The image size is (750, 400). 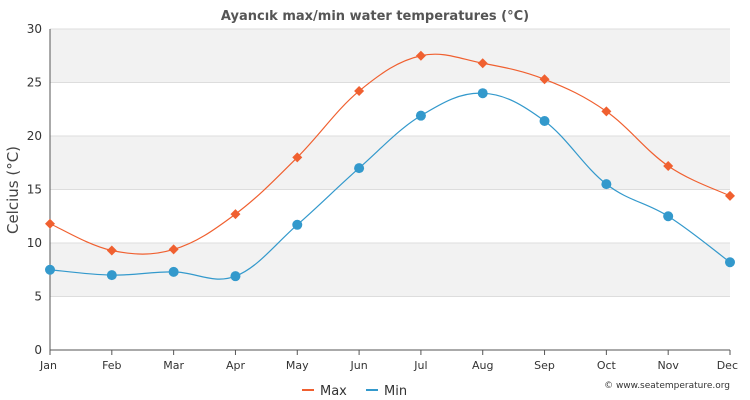 I want to click on y-tick-label: 15, so click(x=34, y=190).